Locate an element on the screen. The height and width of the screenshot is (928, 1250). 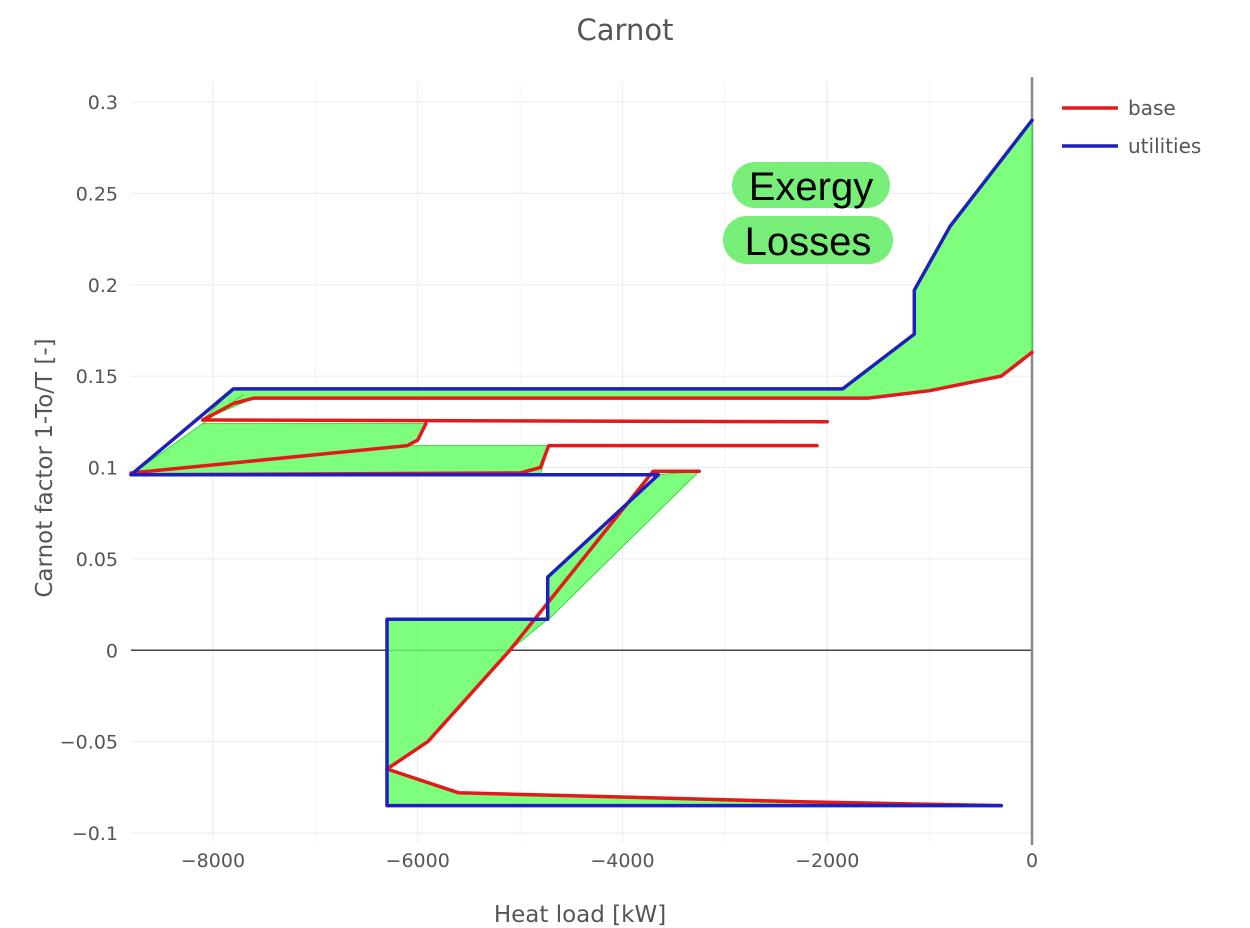
exergy-losses-annotation: Exergy Losses is located at coordinates (808, 213).